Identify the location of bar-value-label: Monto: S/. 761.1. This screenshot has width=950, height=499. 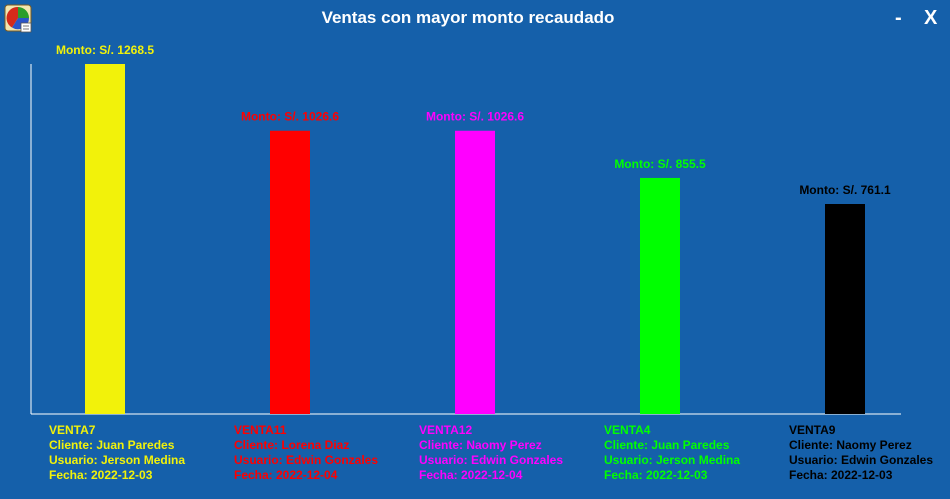
(845, 190).